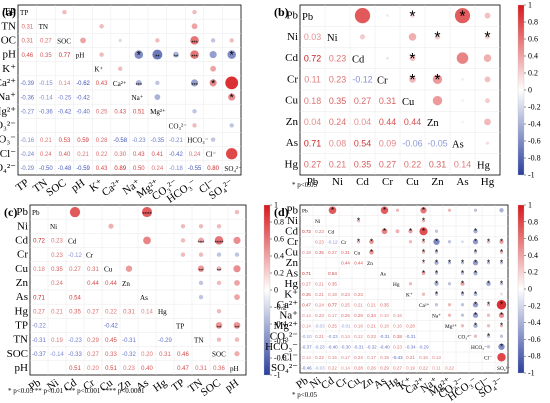 The height and width of the screenshot is (403, 550). What do you see at coordinates (291, 231) in the screenshot?
I see `row-label: Cd` at bounding box center [291, 231].